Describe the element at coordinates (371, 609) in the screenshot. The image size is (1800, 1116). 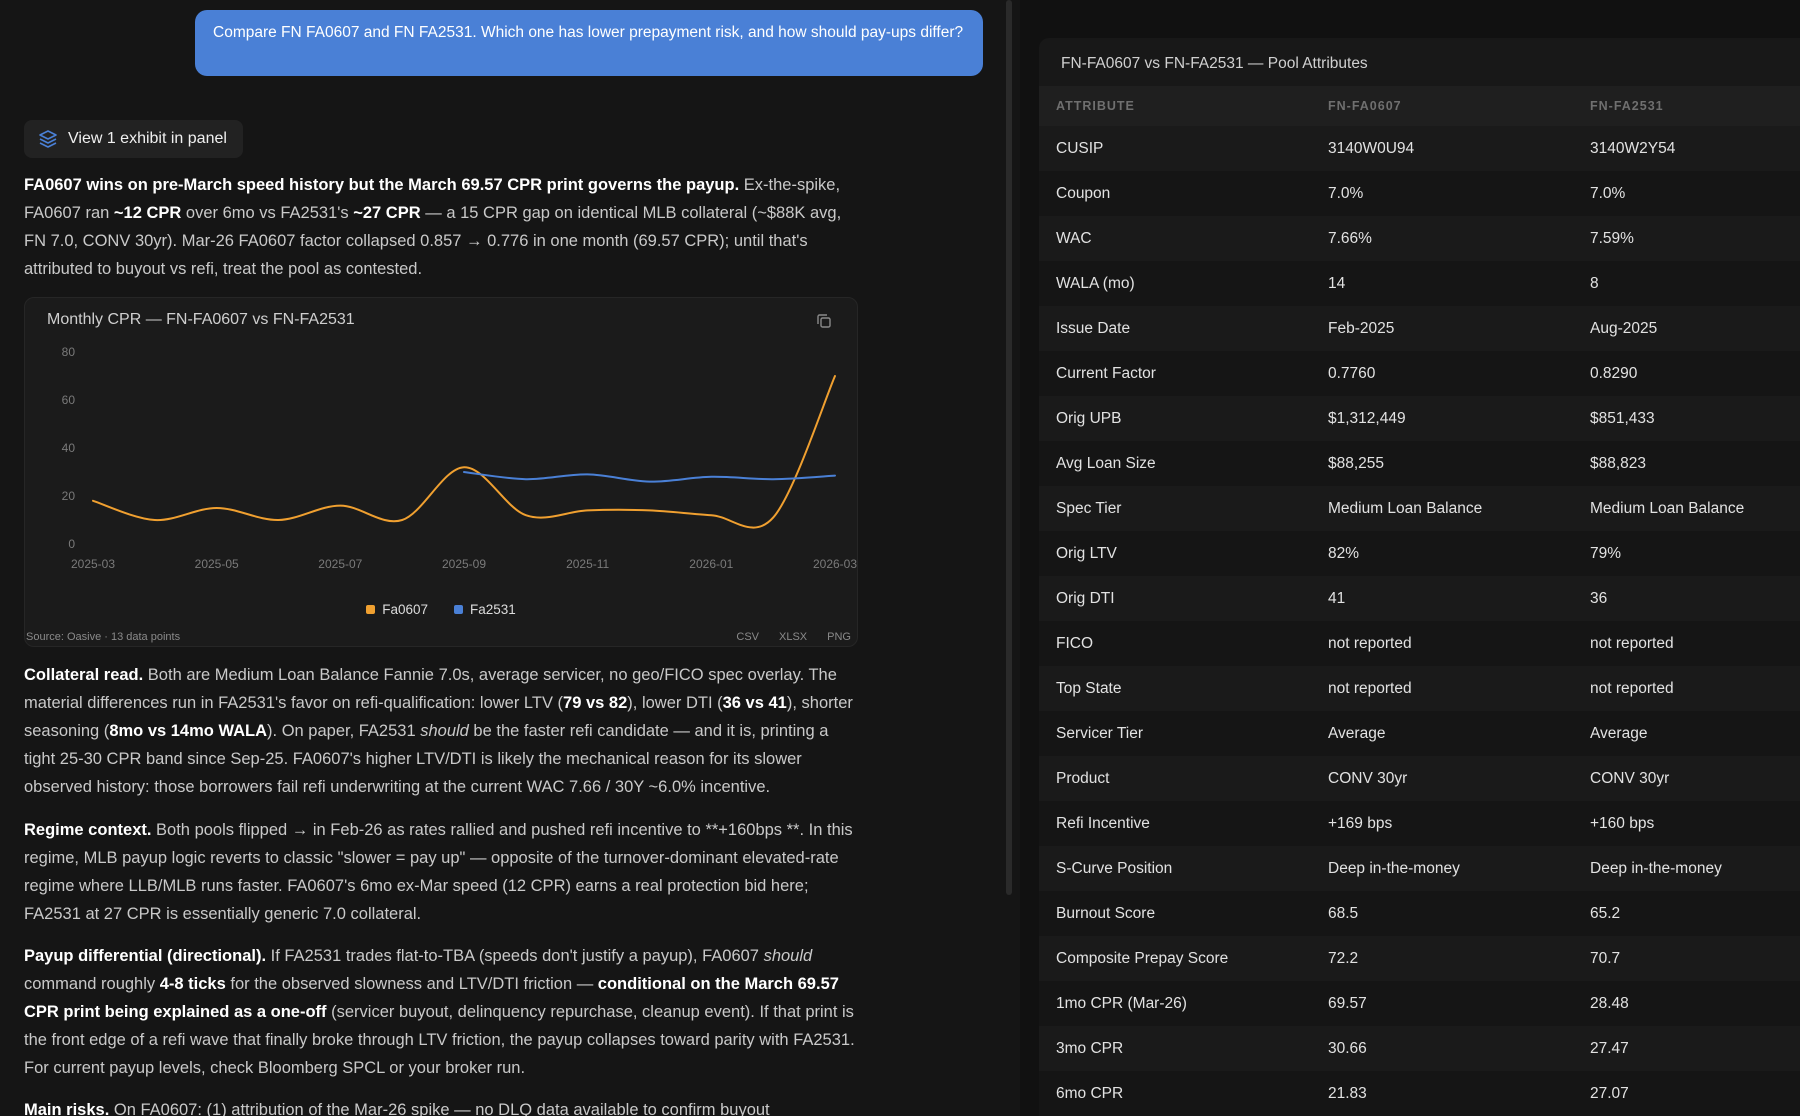
I see `legend-swatch-fa0607` at that location.